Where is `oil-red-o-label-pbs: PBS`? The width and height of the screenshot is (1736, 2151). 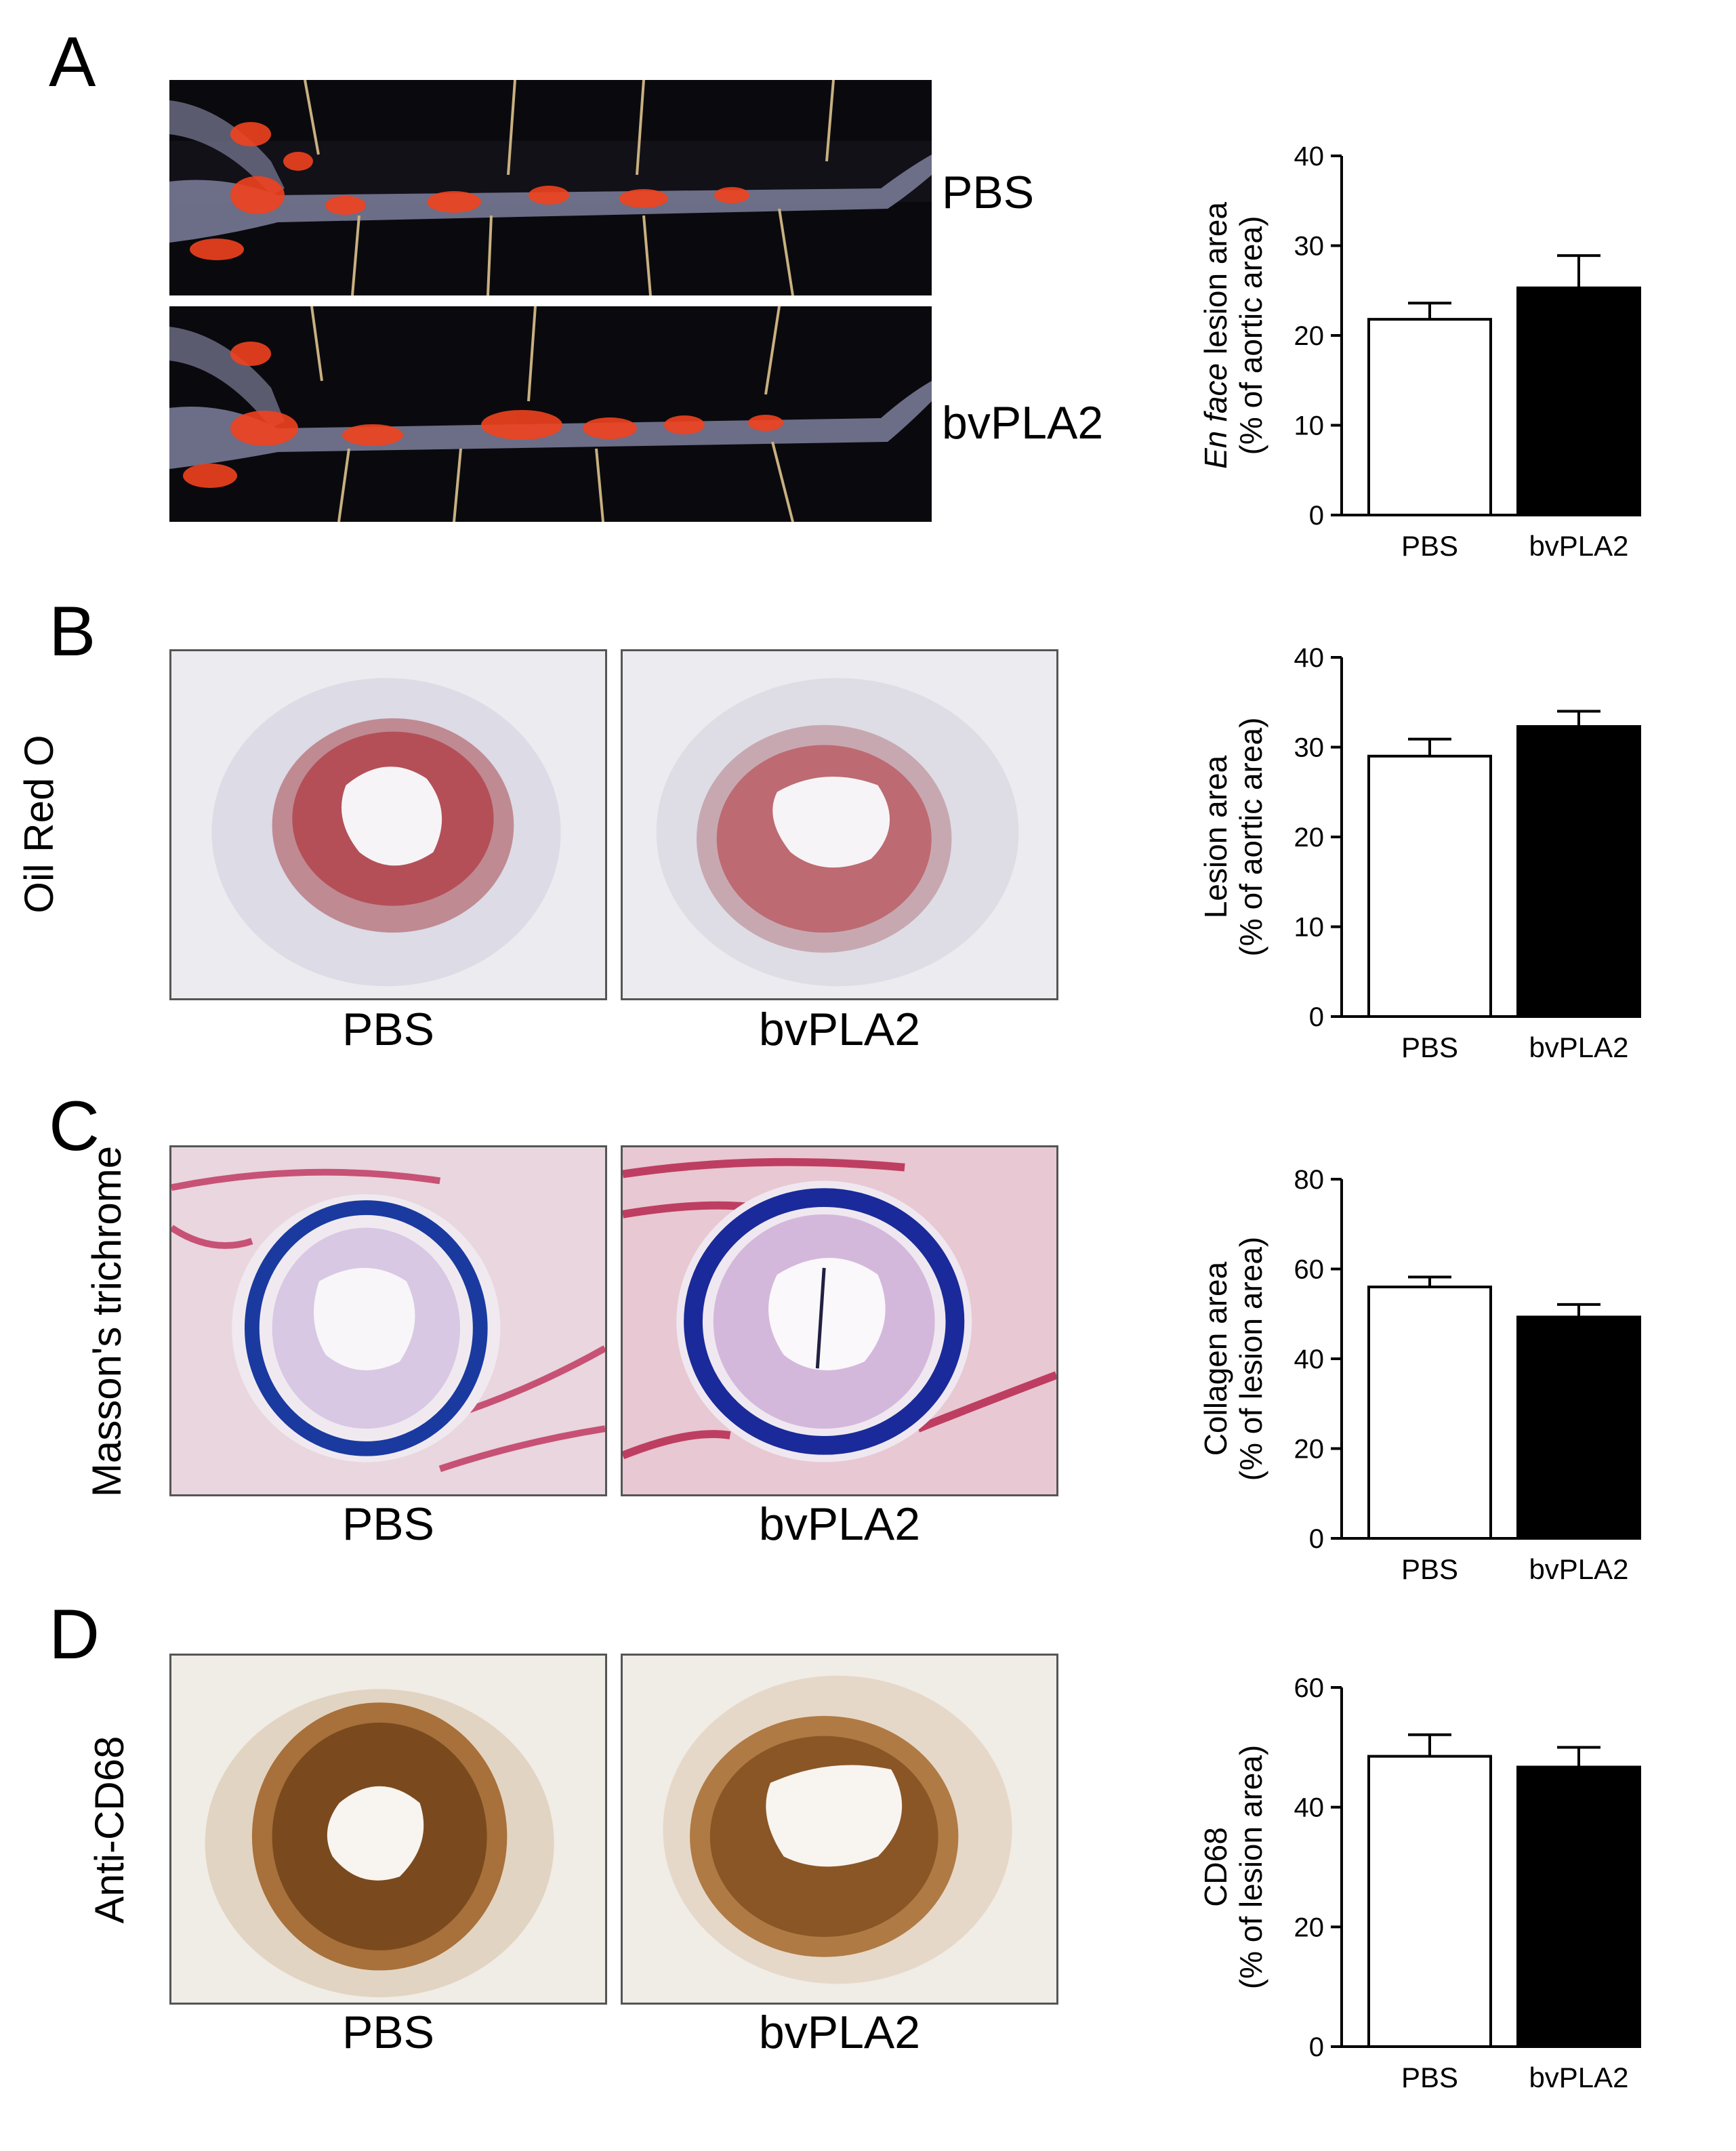 oil-red-o-label-pbs: PBS is located at coordinates (388, 1029).